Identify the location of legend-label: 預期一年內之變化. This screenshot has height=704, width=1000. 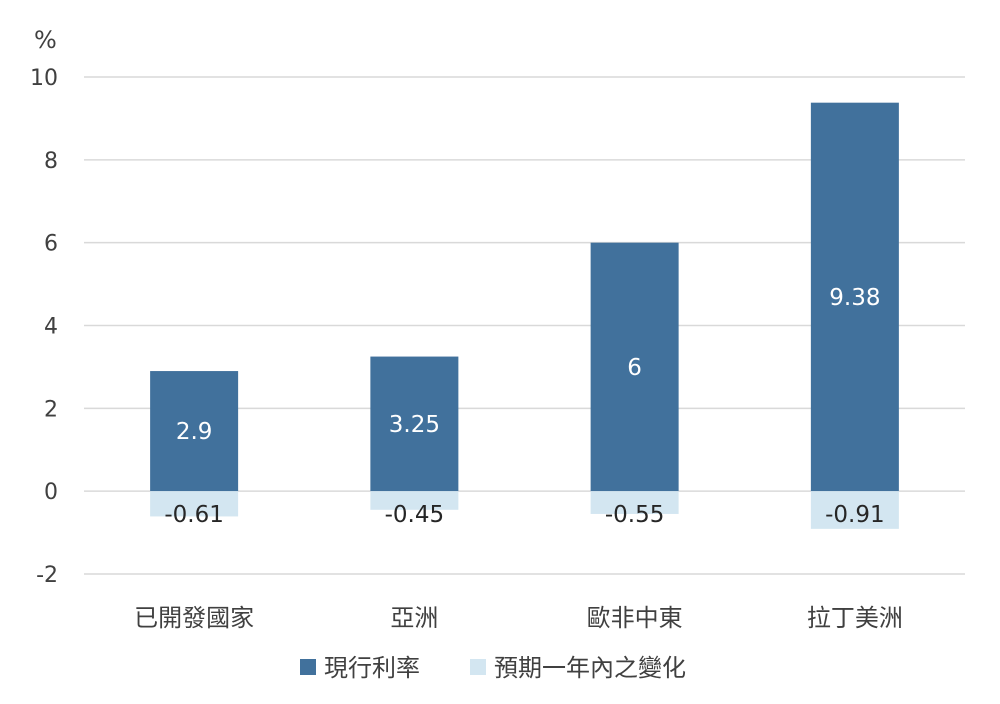
(590, 668).